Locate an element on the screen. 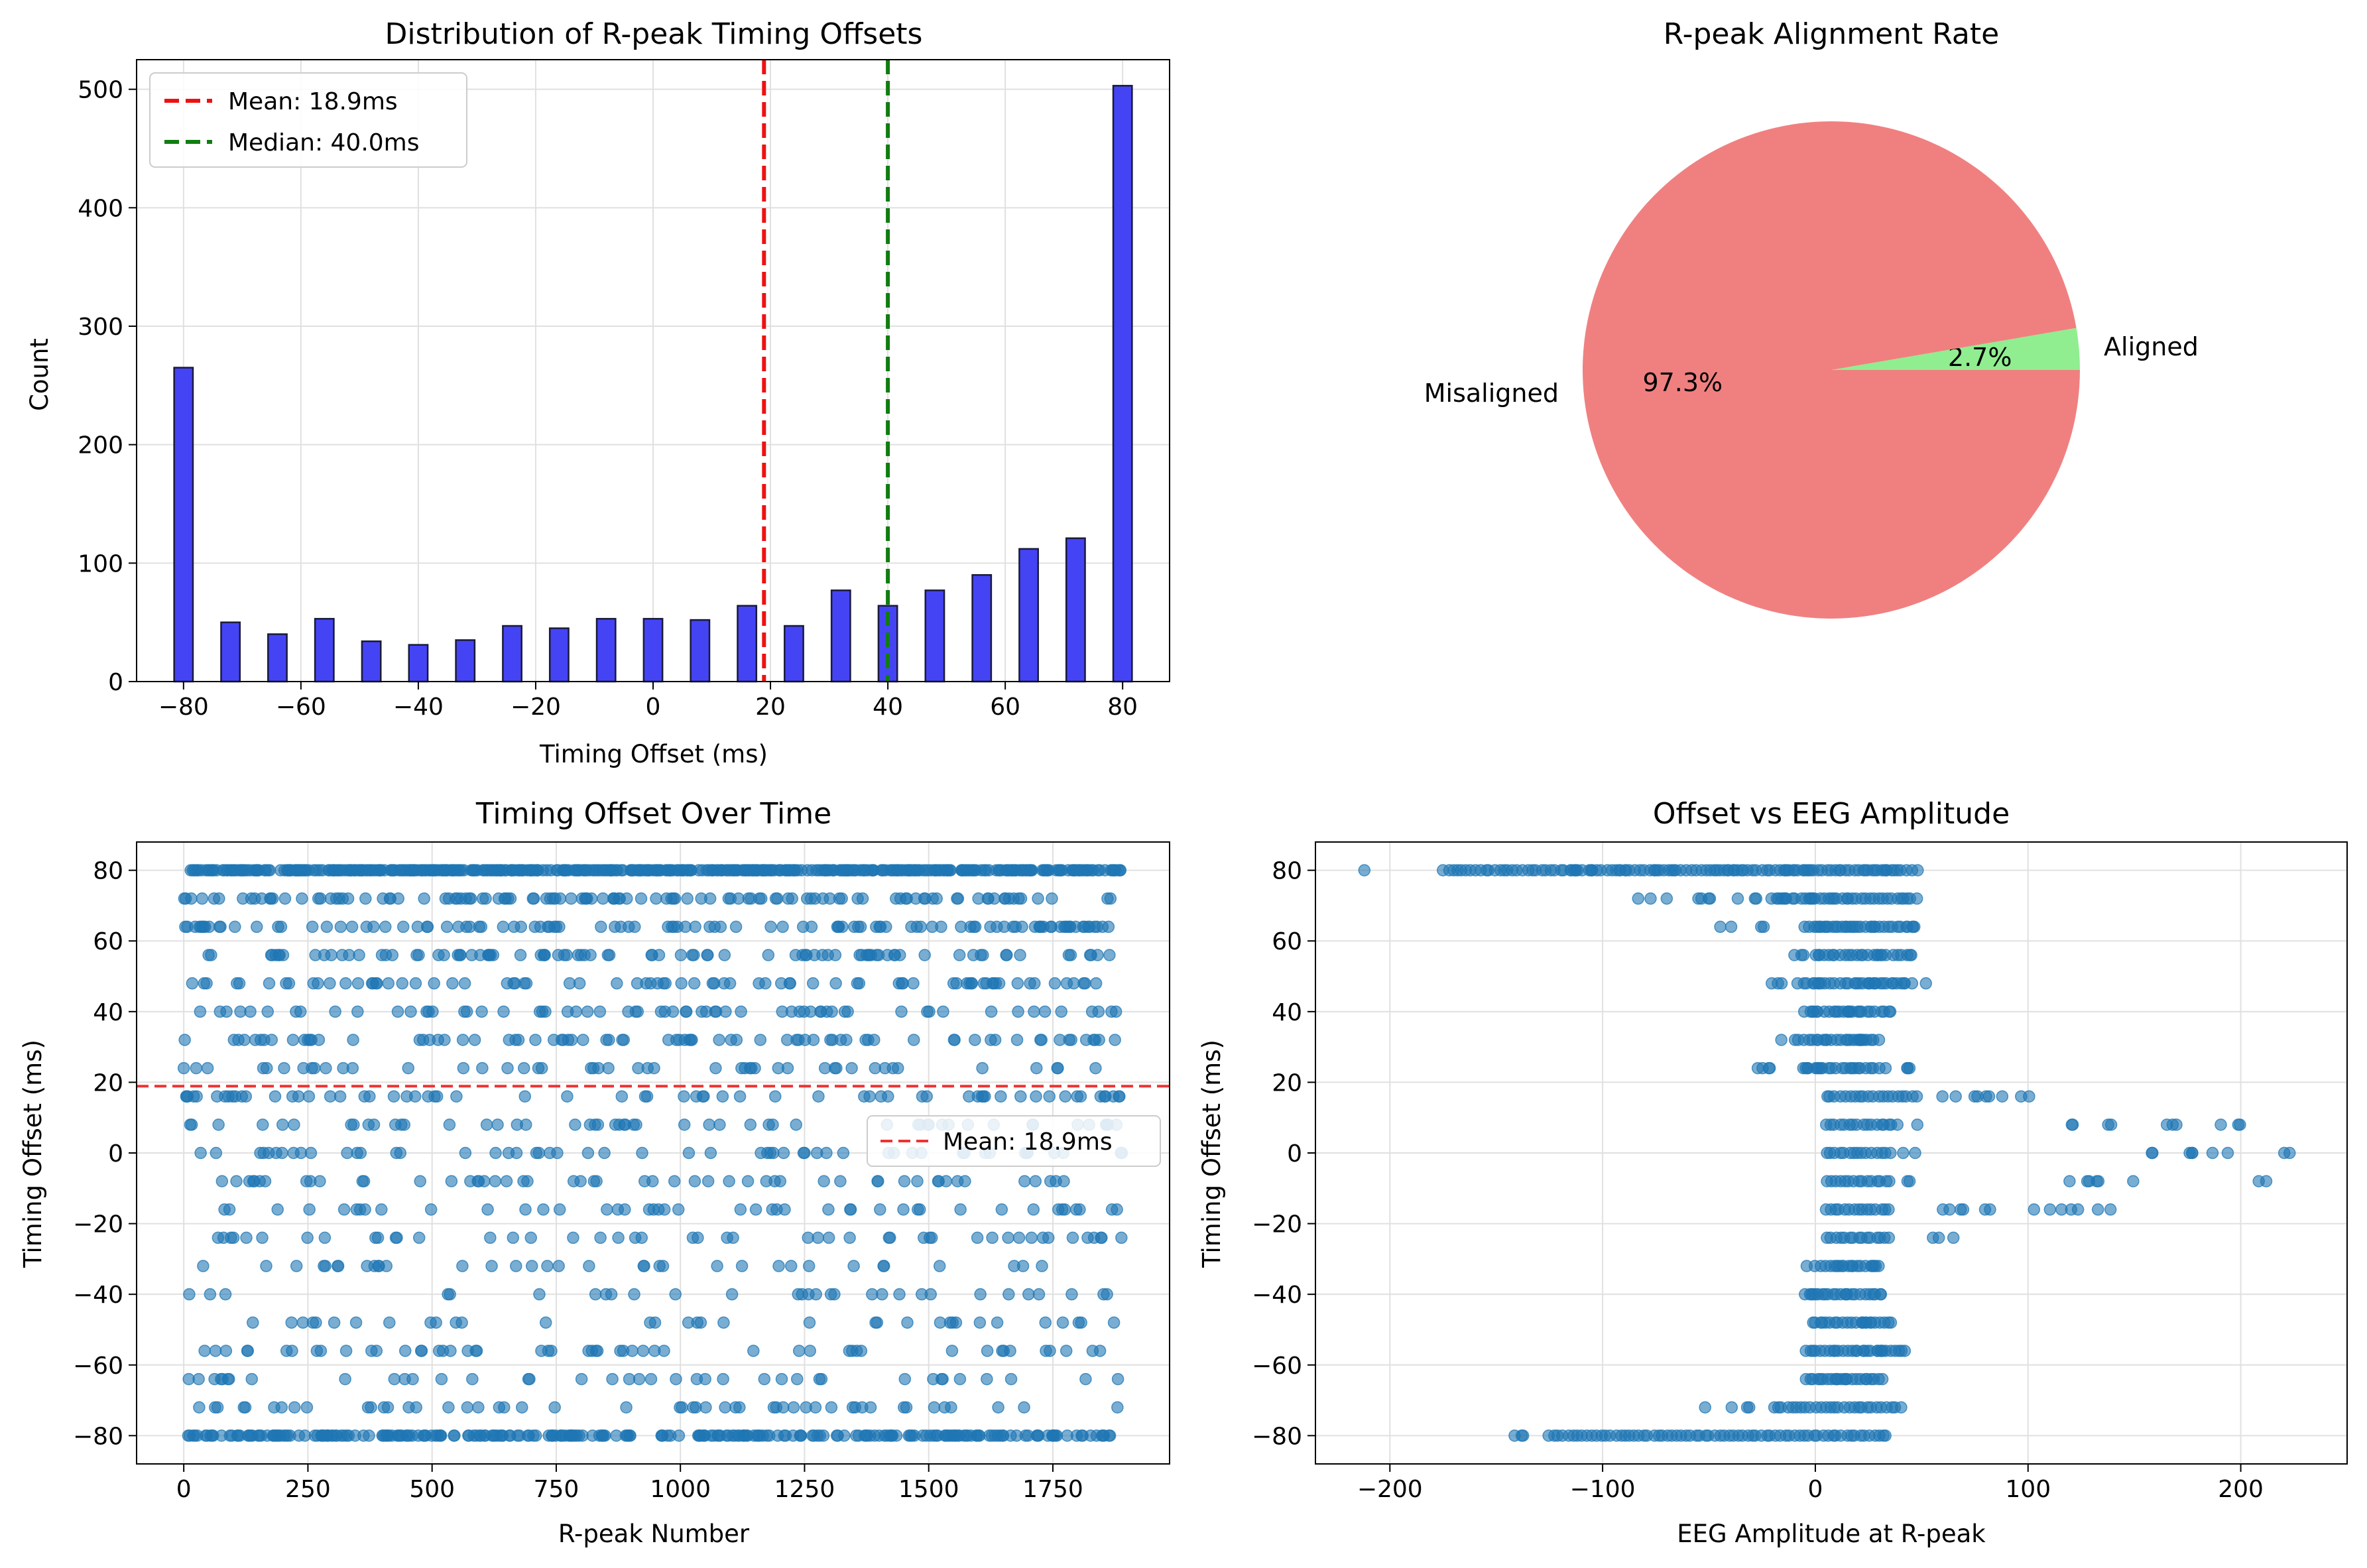 This screenshot has height=1568, width=2367. pie-slice is located at coordinates (1831, 370).